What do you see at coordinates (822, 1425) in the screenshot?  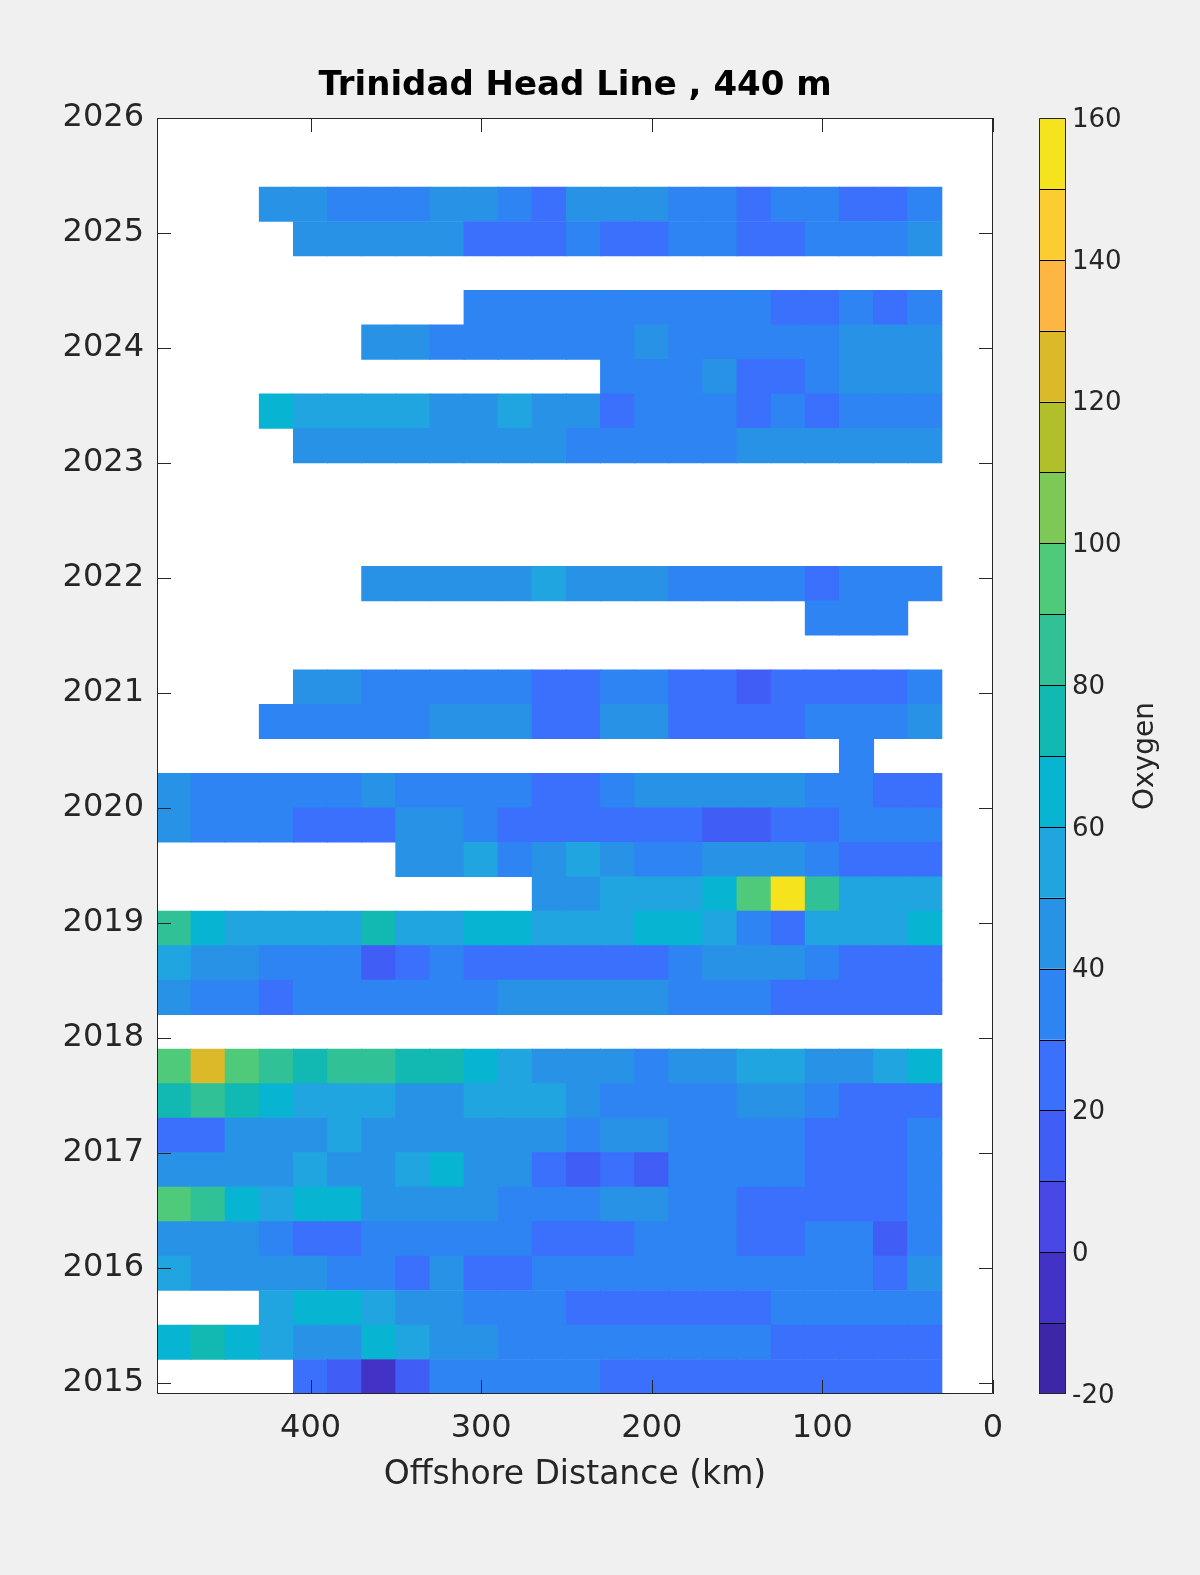 I see `x-tick-label: 100` at bounding box center [822, 1425].